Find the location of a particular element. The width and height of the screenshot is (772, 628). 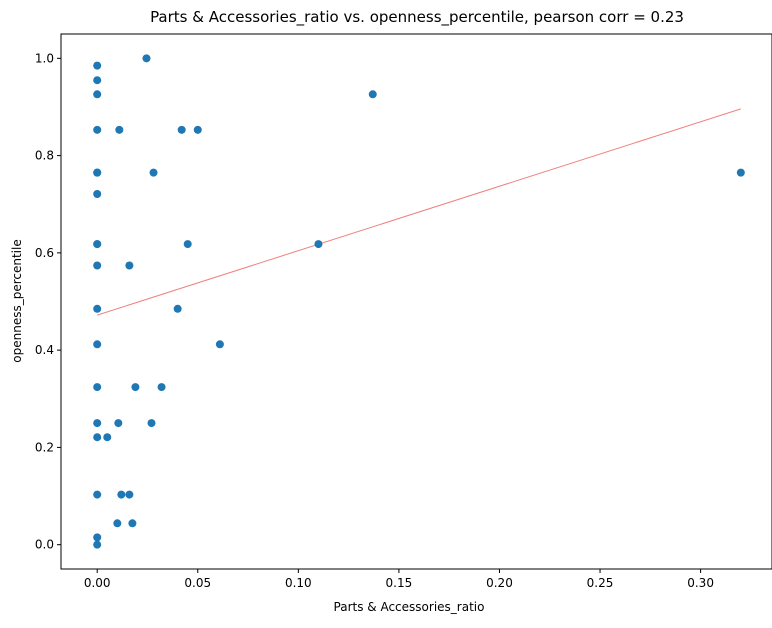

x-tick-label: 0.00 is located at coordinates (97, 583).